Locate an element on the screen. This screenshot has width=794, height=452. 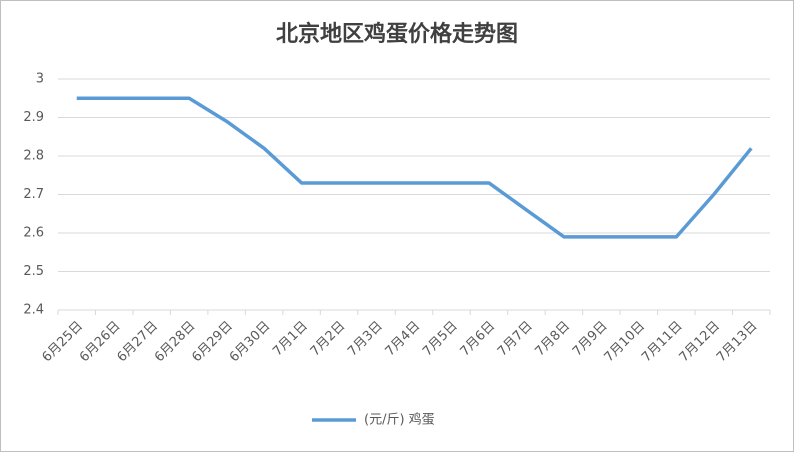
y-tick-label: 3 is located at coordinates (40, 79).